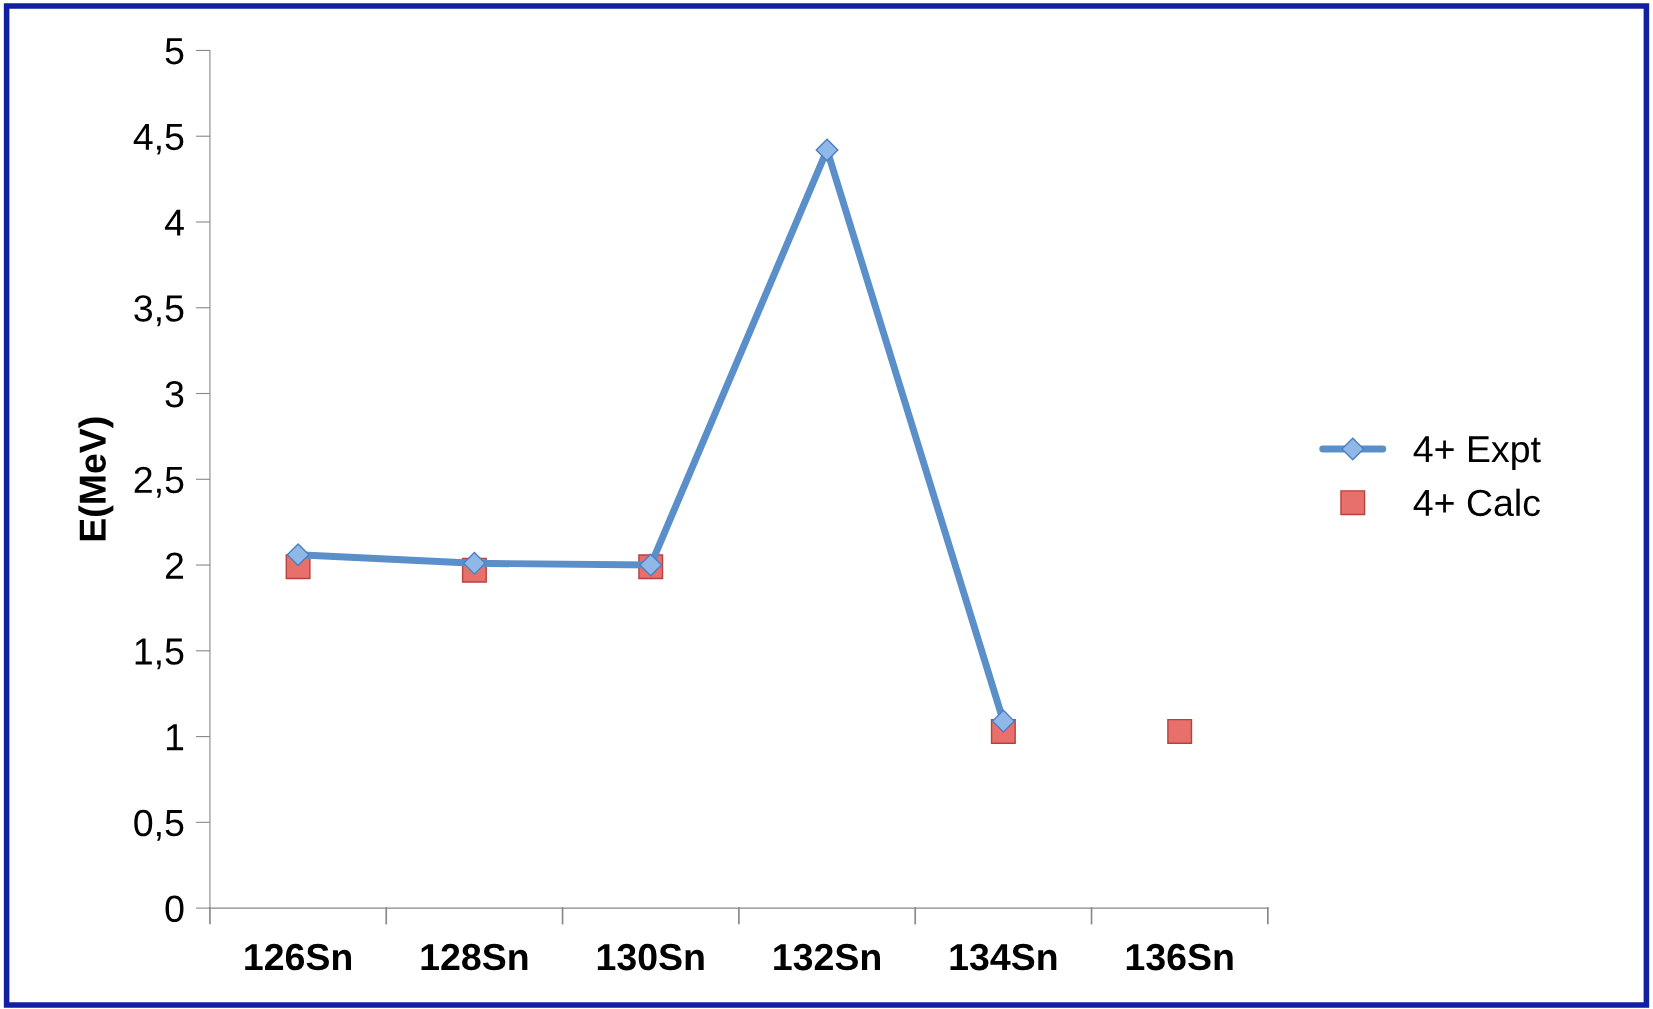 The width and height of the screenshot is (1653, 1009). What do you see at coordinates (159, 654) in the screenshot?
I see `y-tick-label: 1,5` at bounding box center [159, 654].